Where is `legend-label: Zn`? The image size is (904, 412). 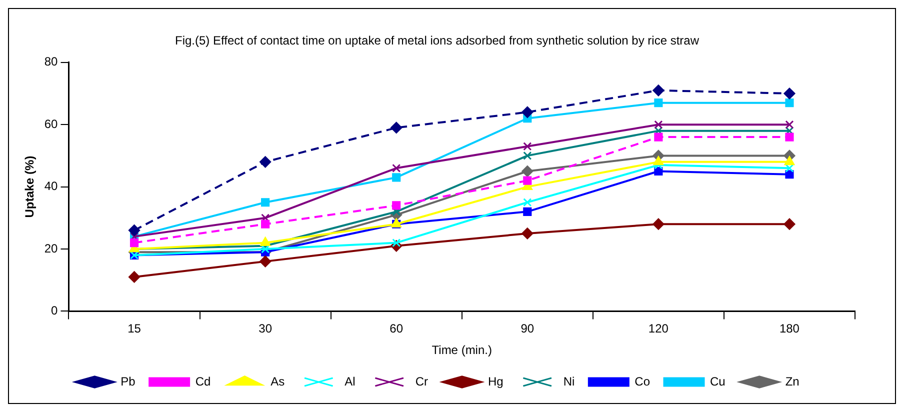 legend-label: Zn is located at coordinates (792, 381).